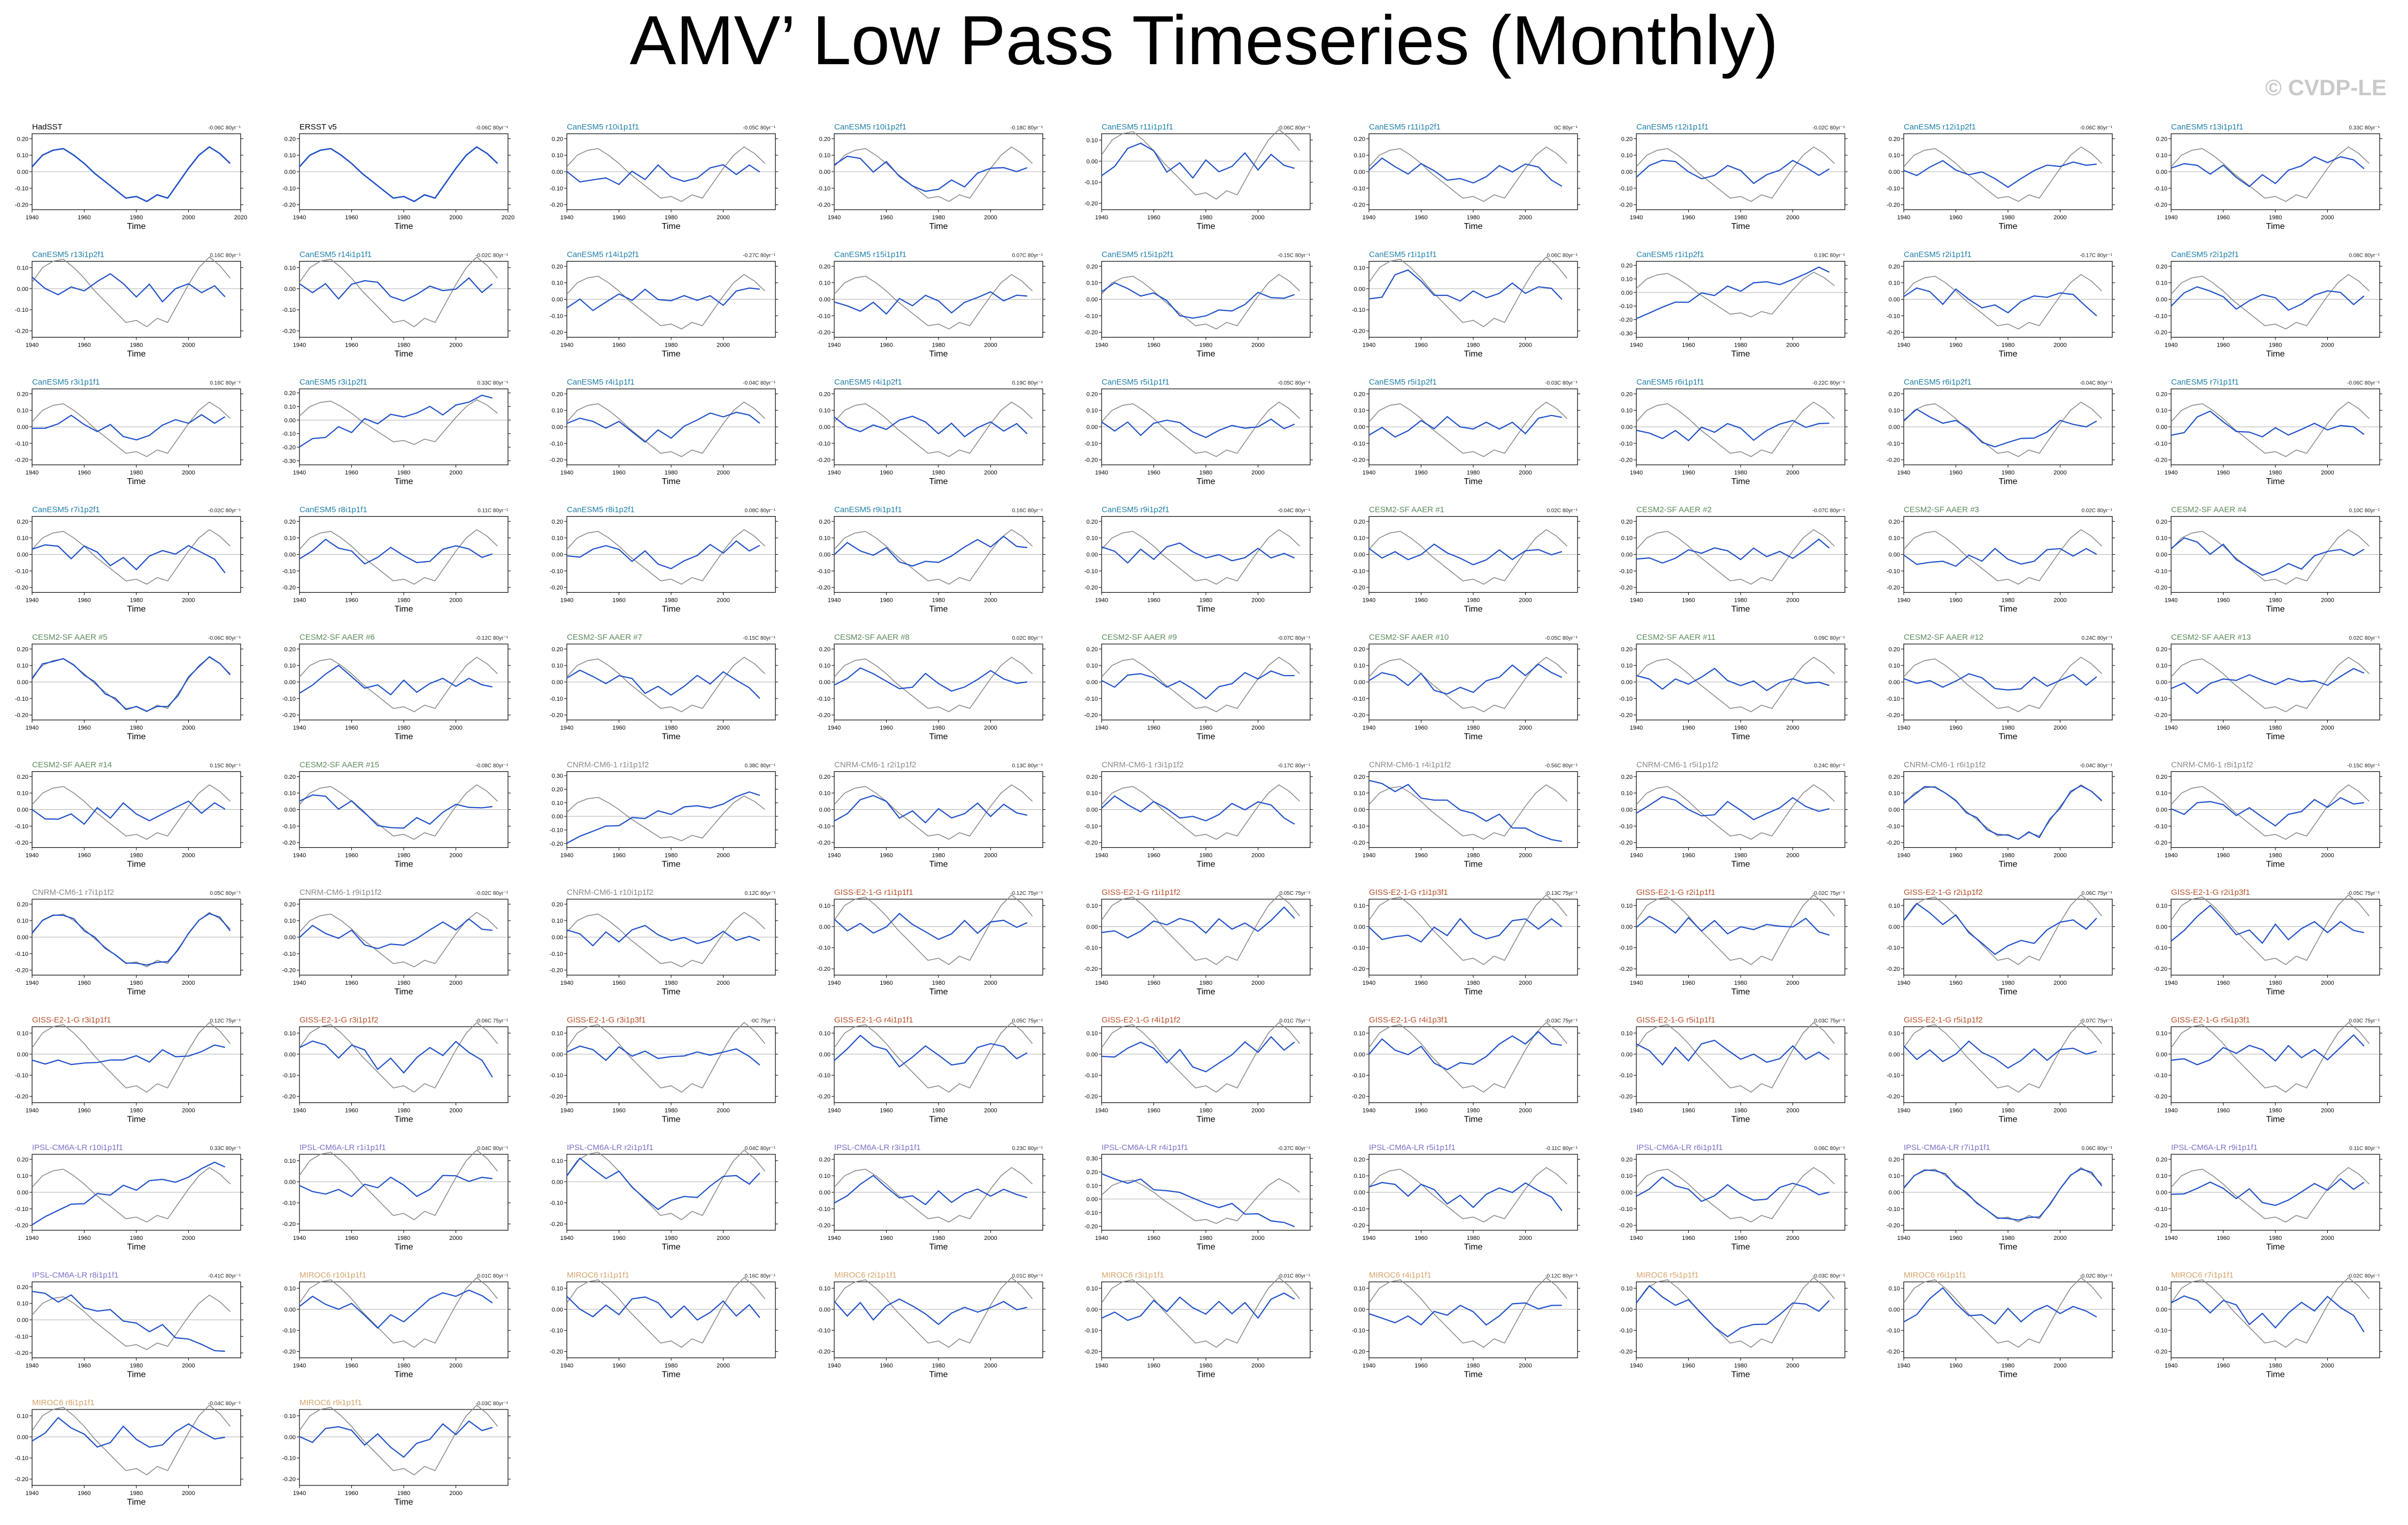 This screenshot has width=2408, height=1525. I want to click on trend-label: 0.38C 80yr⁻¹, so click(759, 766).